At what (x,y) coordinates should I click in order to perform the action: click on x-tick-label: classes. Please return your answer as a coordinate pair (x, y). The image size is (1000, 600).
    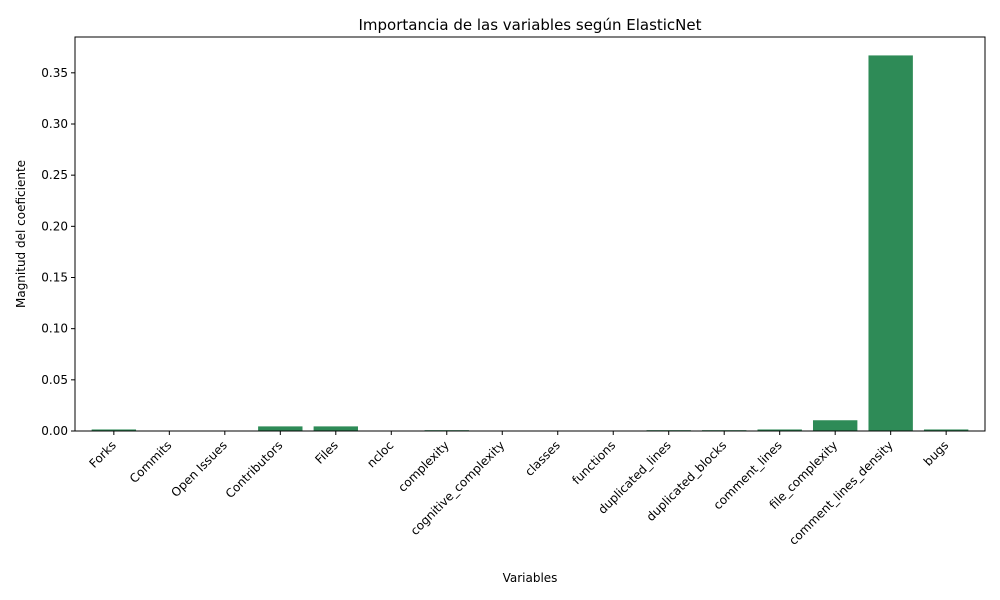
    Looking at the image, I should click on (542, 458).